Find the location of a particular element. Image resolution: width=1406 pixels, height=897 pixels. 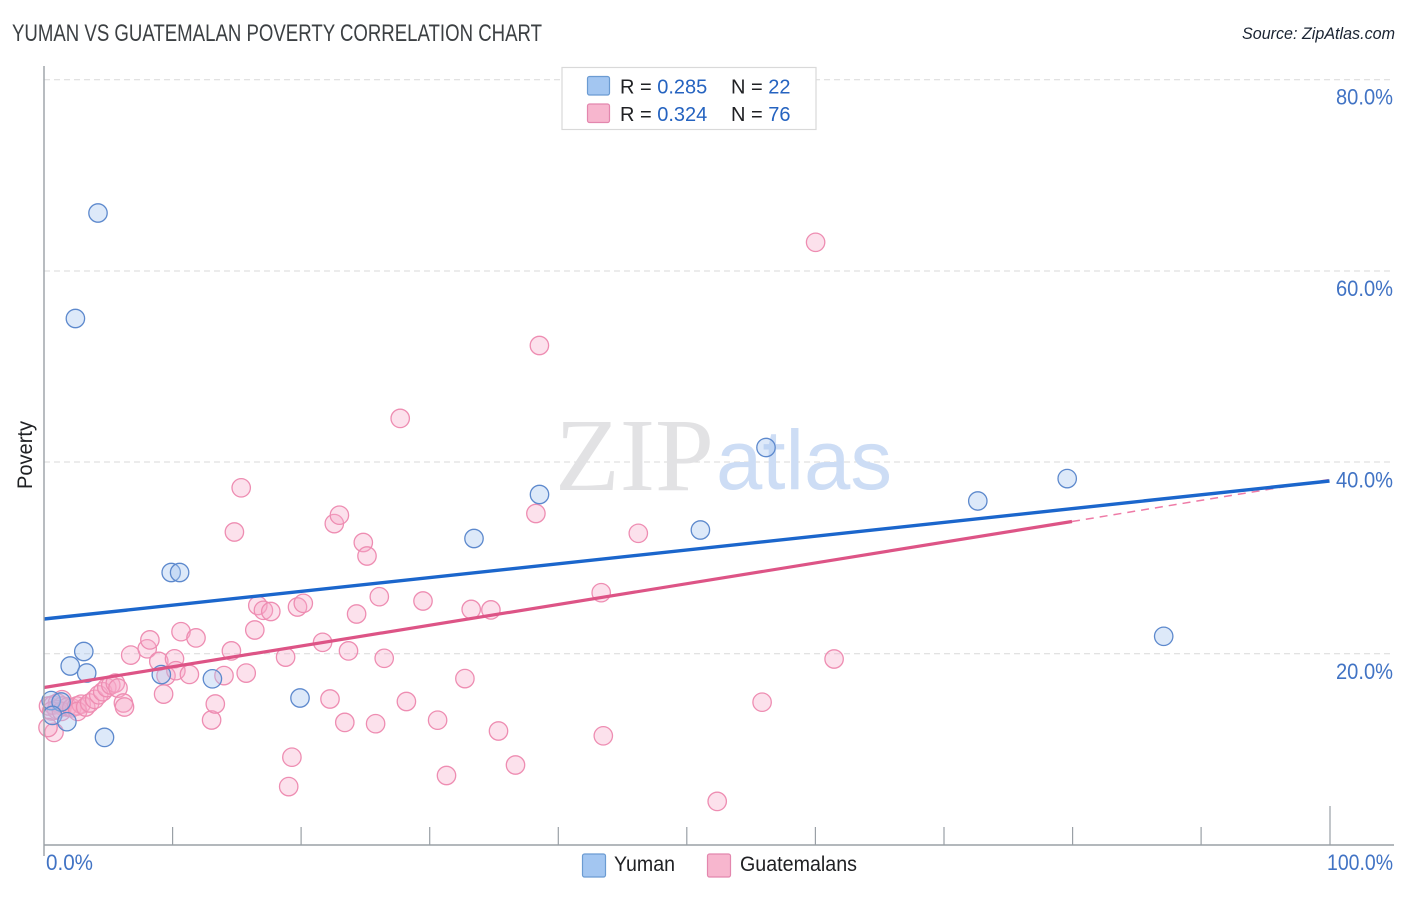

svg-text: N = 22 is located at coordinates (761, 88).